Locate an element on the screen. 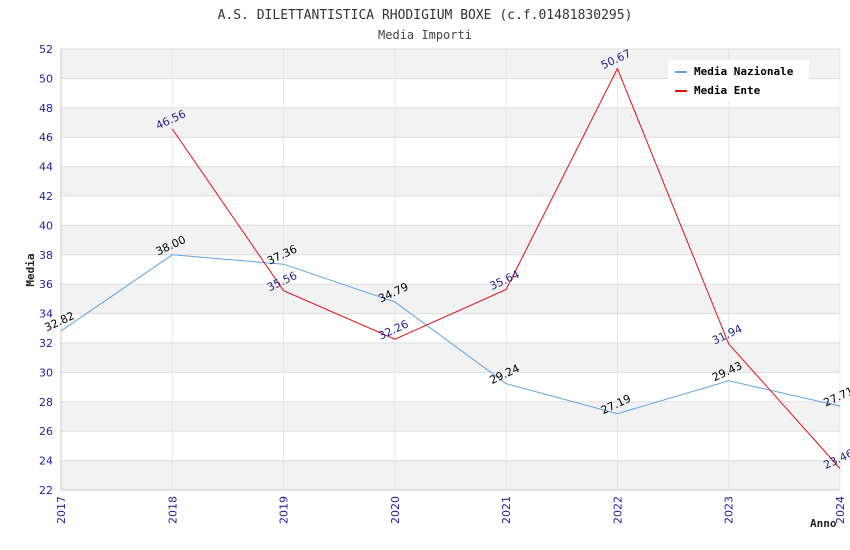 This screenshot has height=550, width=850. y-tick-label: 40 is located at coordinates (46, 225).